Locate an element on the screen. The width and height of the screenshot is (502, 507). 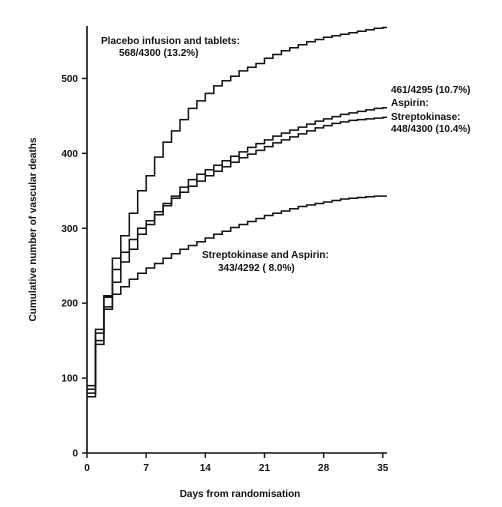
annotation-aspirin-line-1: 461/4295 (10.7%) is located at coordinates (431, 90).